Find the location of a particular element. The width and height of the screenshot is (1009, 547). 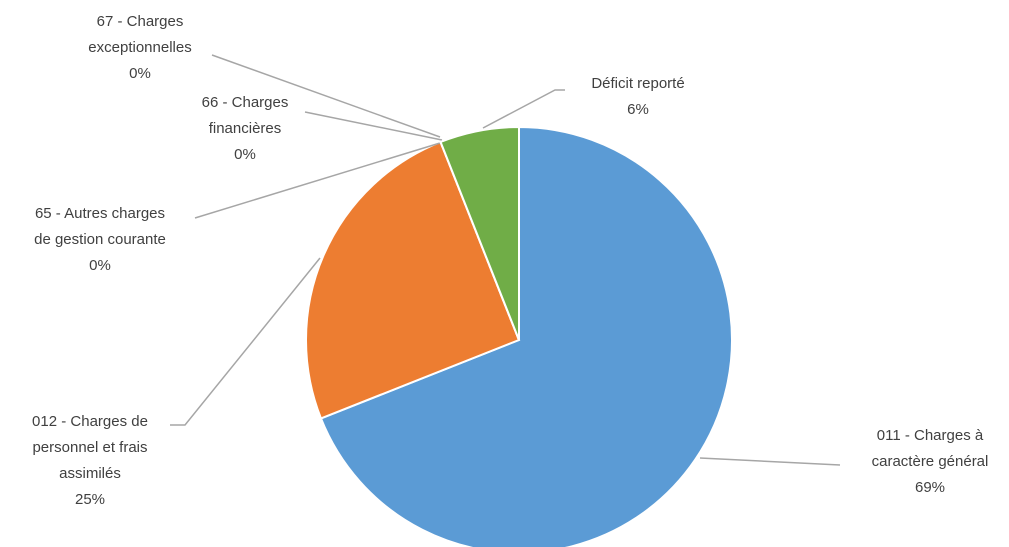

data-label: 67 - Charges exceptionnelles 0% is located at coordinates (140, 48).